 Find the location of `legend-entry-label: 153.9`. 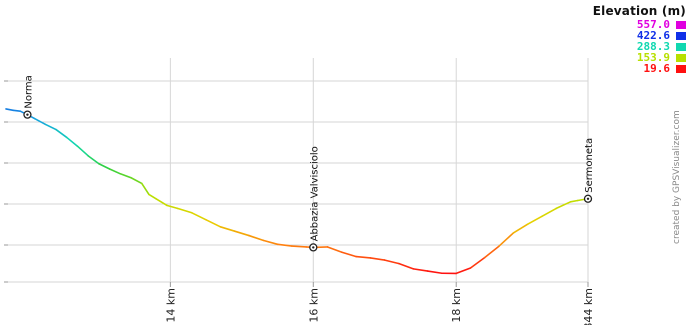

legend-entry-label: 153.9 is located at coordinates (653, 57).